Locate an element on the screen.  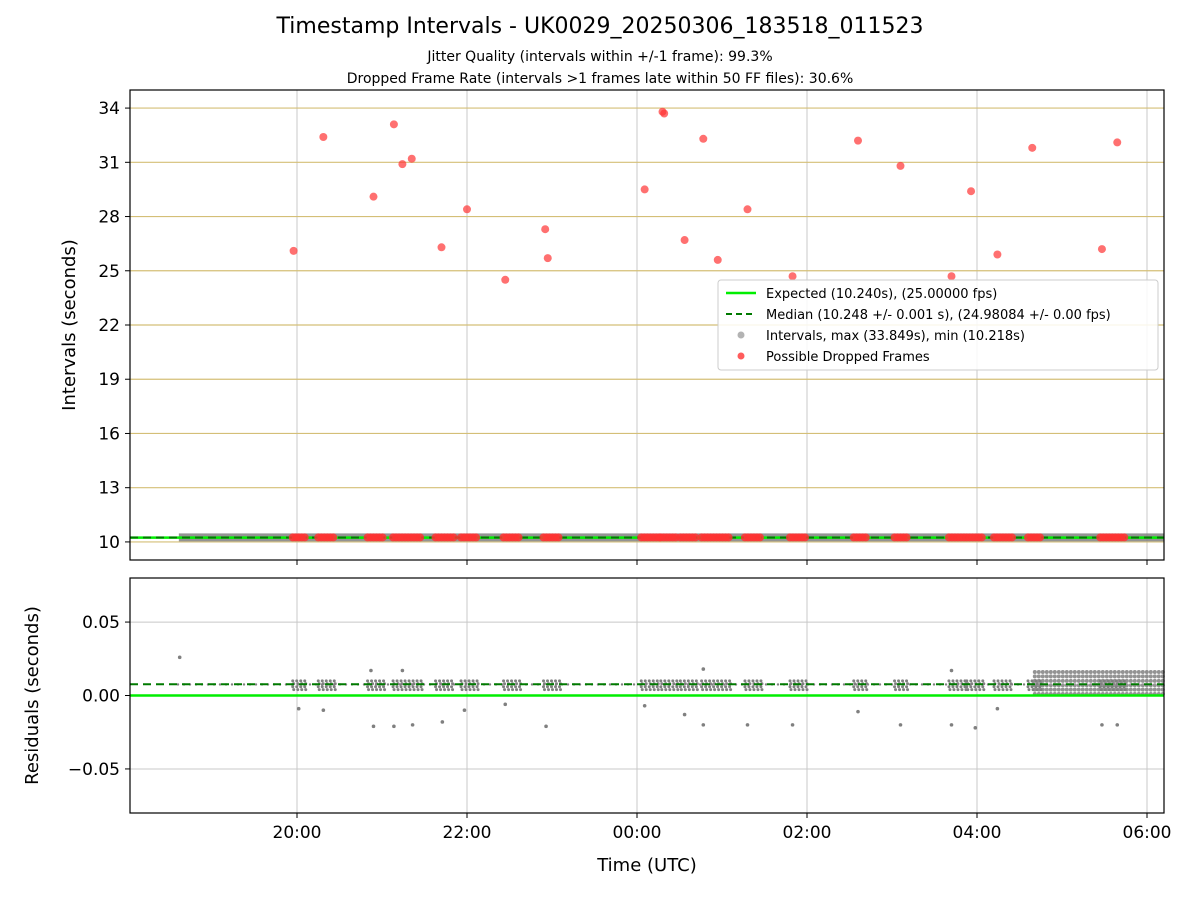
top-ytick-label-10: 10 is located at coordinates (109, 543).